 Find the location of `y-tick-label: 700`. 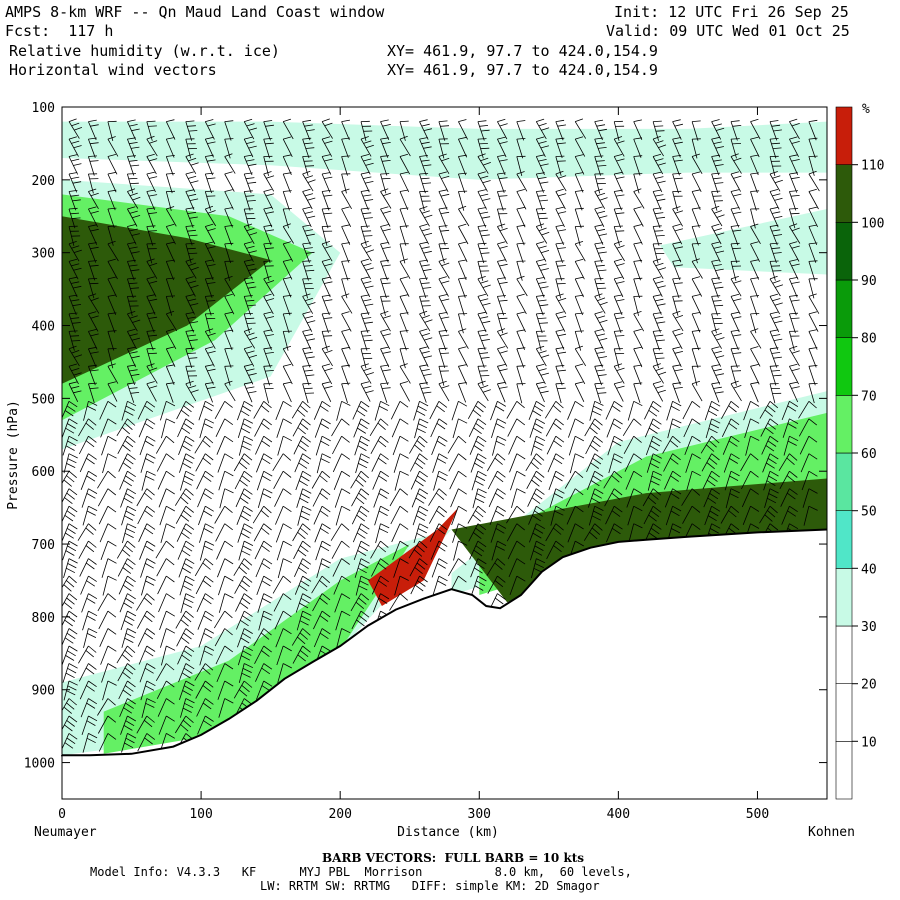

y-tick-label: 700 is located at coordinates (43, 545).